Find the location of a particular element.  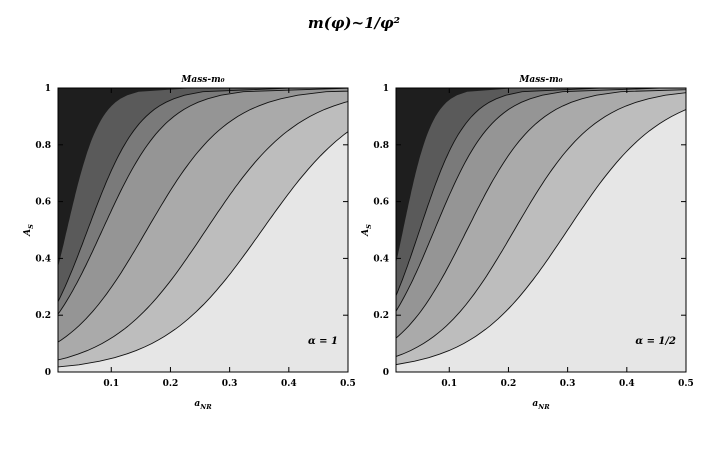

alpha-annotation: α = 1 is located at coordinates (323, 341).